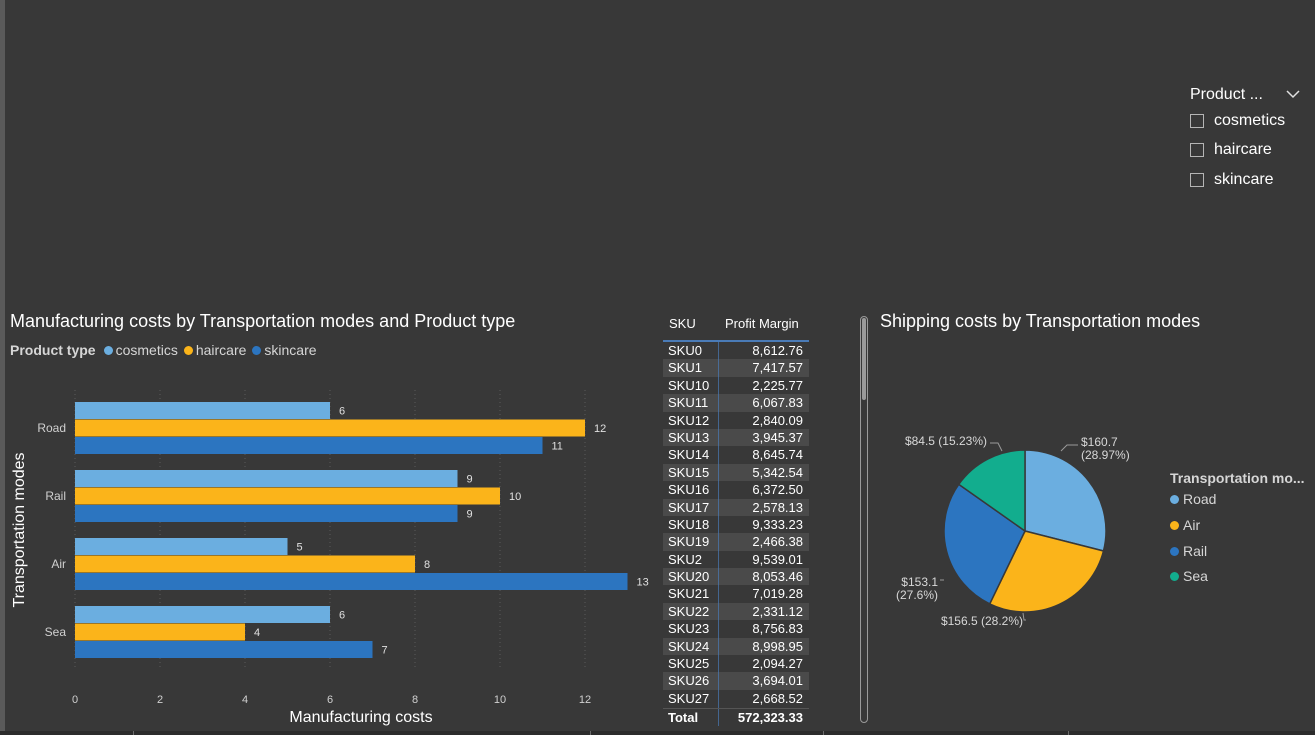  Describe the element at coordinates (984, 544) in the screenshot. I see `pie-slice-rail` at that location.